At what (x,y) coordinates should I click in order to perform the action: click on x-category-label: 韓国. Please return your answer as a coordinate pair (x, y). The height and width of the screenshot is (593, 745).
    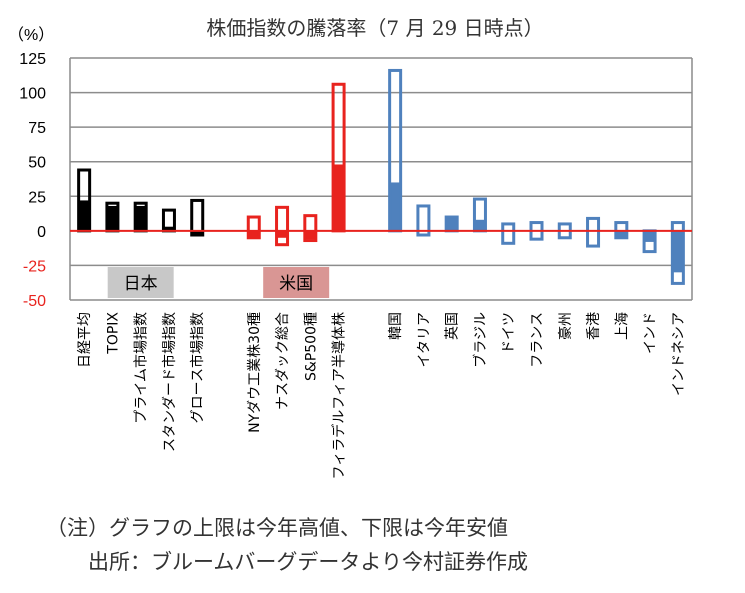
    Looking at the image, I should click on (396, 326).